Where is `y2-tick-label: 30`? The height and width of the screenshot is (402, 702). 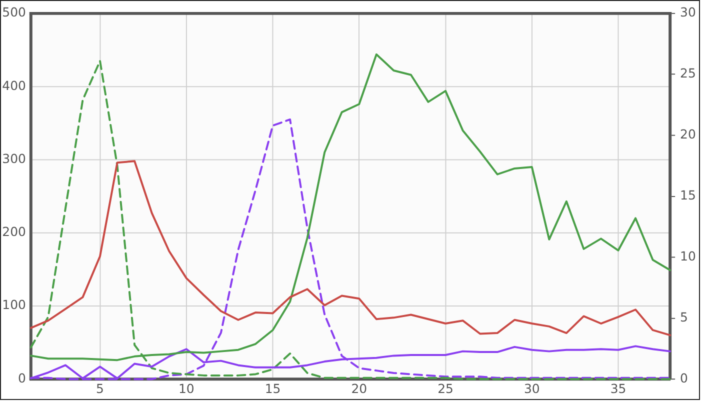
y2-tick-label: 30 is located at coordinates (688, 12).